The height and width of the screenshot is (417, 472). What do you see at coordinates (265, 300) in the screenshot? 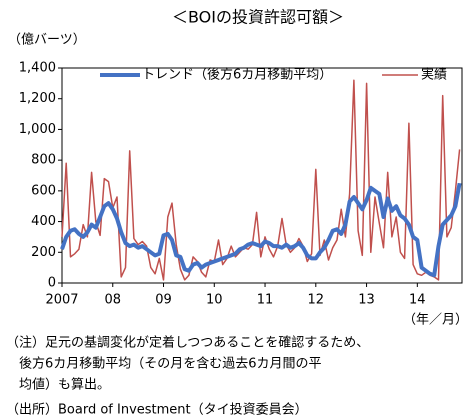
I see `x-tick-label: 11` at bounding box center [265, 300].